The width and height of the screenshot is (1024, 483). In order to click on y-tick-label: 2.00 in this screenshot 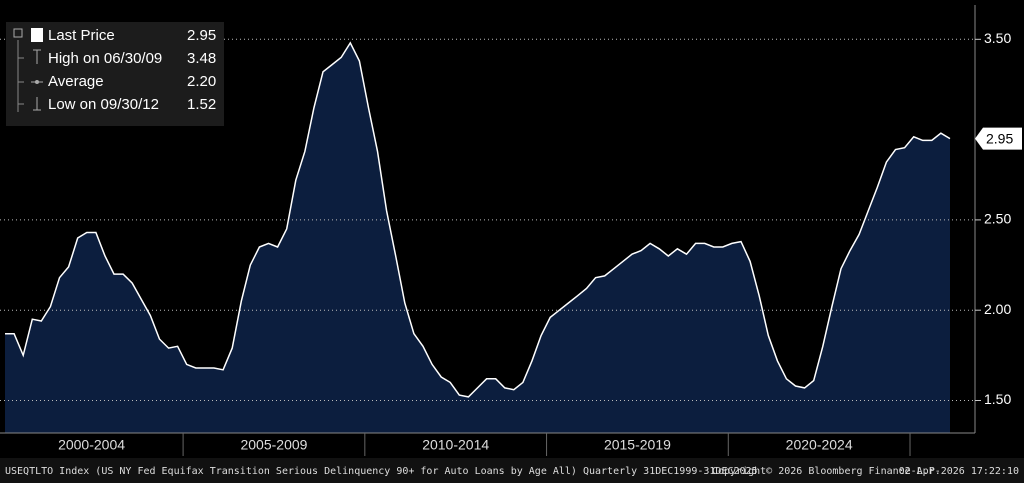, I will do `click(997, 309)`.